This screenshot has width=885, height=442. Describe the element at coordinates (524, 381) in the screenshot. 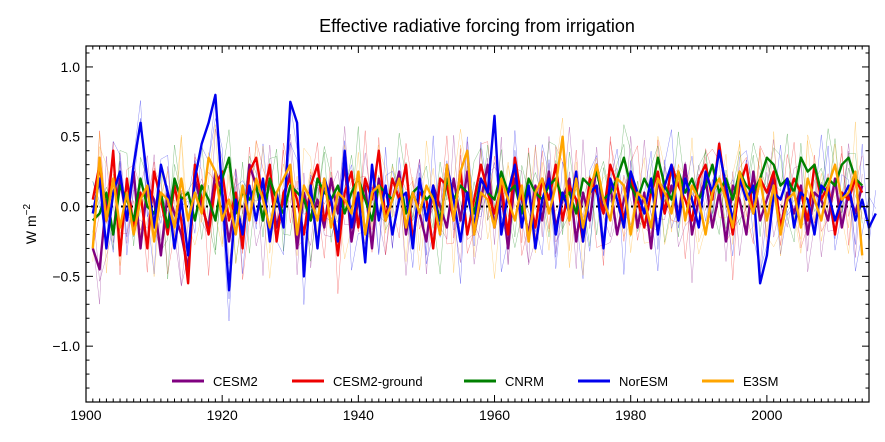

I see `legend-label: CNRM` at that location.